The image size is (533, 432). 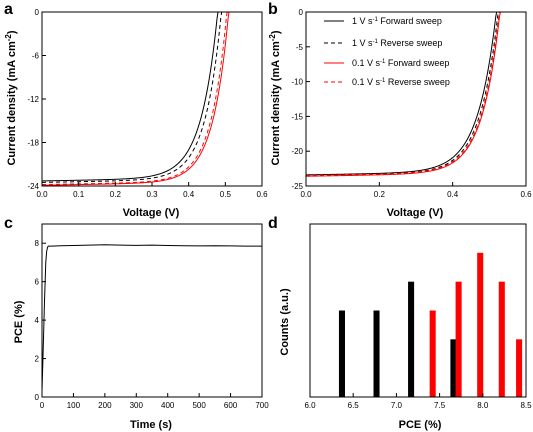 What do you see at coordinates (526, 194) in the screenshot?
I see `x-tick-label-b-3: 0.6` at bounding box center [526, 194].